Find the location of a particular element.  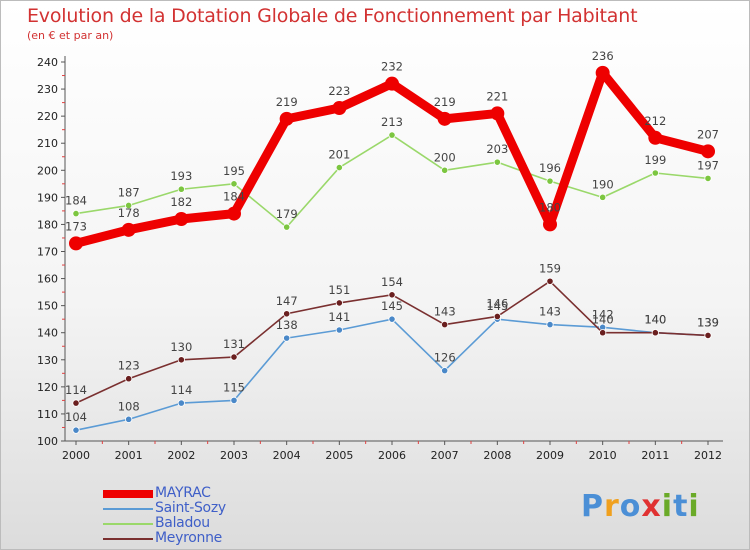

logo-letter: i is located at coordinates (667, 506).